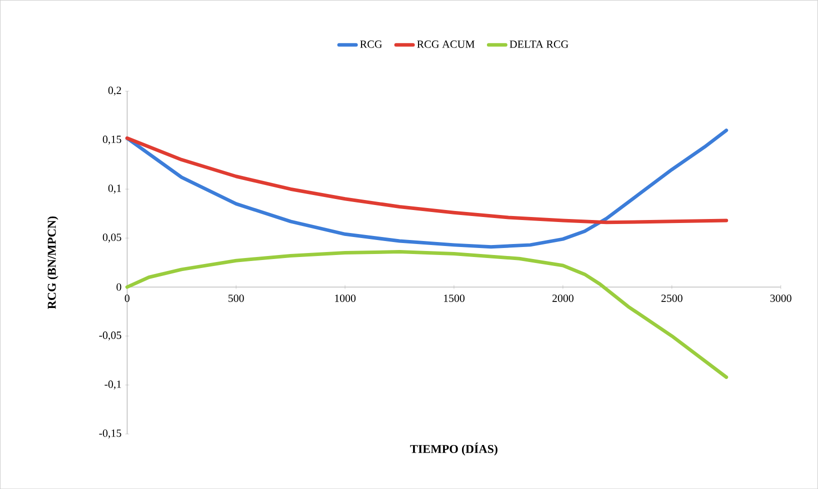 This screenshot has width=818, height=489. I want to click on legend-label: RCG, so click(371, 44).